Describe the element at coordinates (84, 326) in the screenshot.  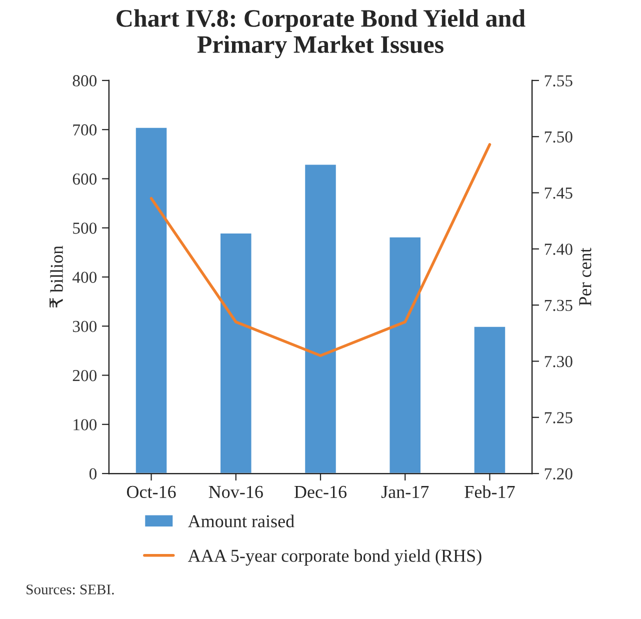
I see `y-tick-label: 300` at that location.